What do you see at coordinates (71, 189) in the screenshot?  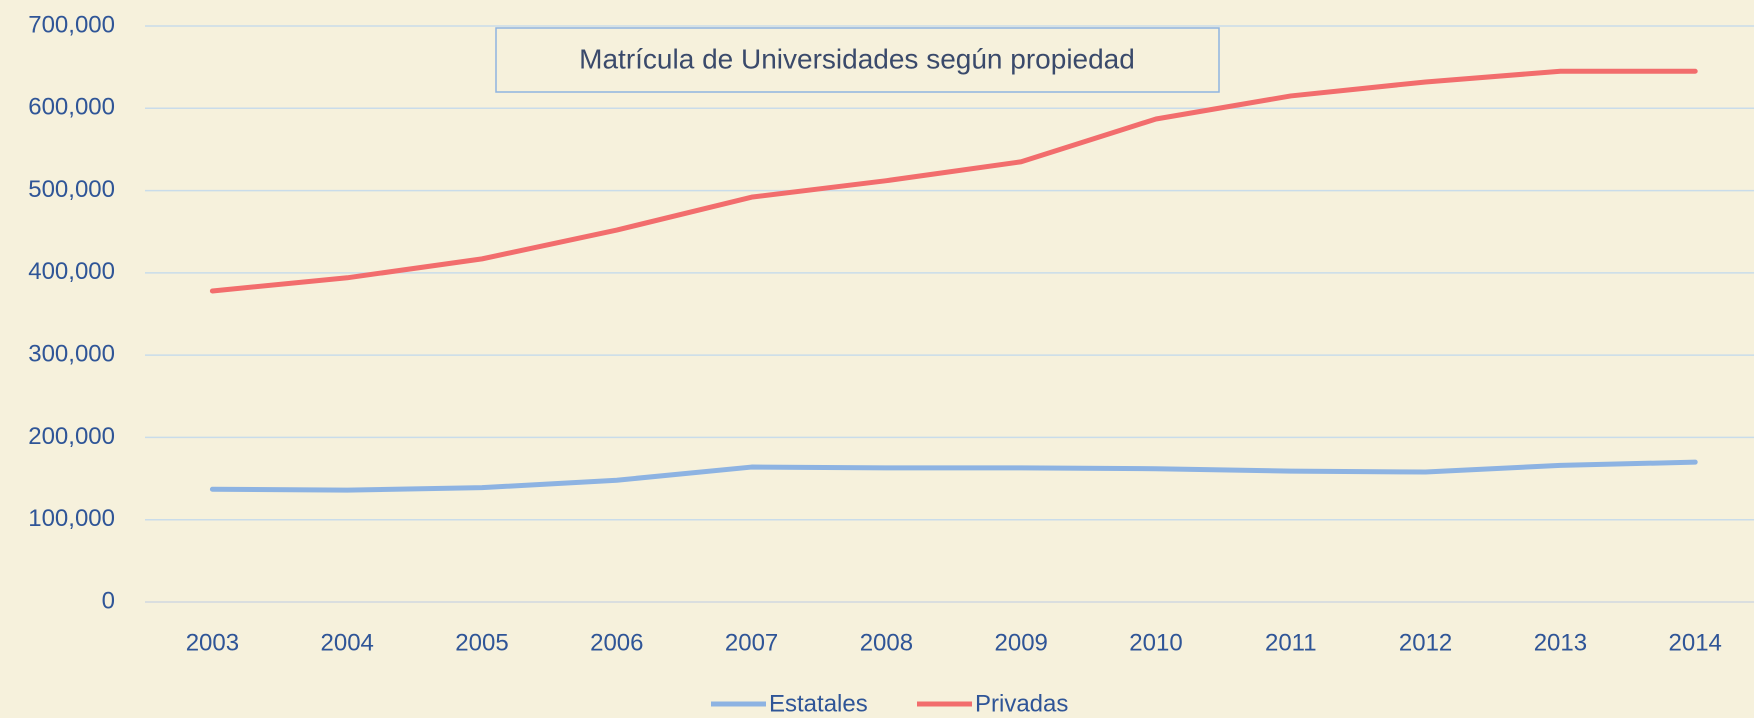 I see `y-tick-label: 500,000` at bounding box center [71, 189].